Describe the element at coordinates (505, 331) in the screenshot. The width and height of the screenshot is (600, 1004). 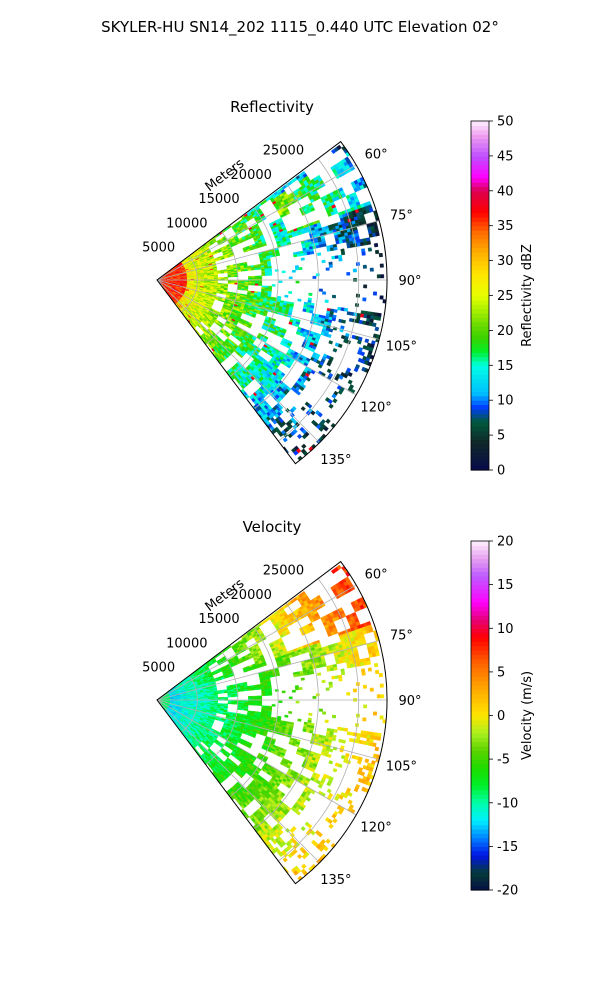
I see `colorbar-tick-label: 20` at that location.